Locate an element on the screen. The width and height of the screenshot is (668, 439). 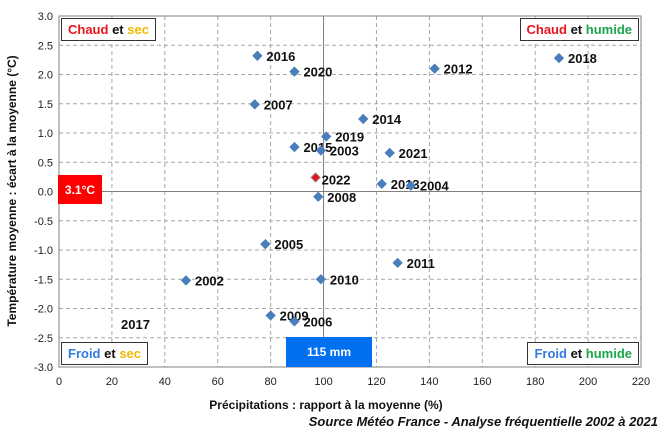
x-tick-label-8: 160 is located at coordinates (482, 382).